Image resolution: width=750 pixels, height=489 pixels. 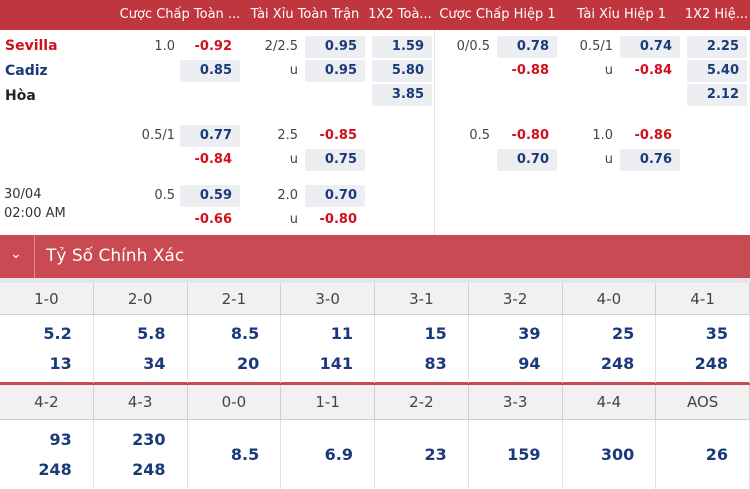 What do you see at coordinates (524, 454) in the screenshot?
I see `score-odds: 159` at bounding box center [524, 454].